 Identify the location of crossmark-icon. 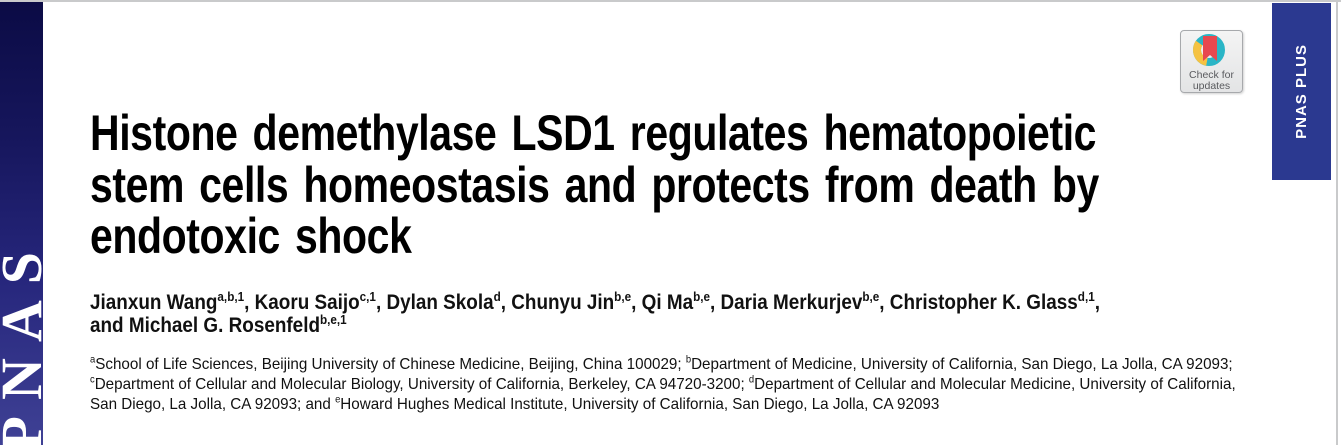
(1209, 50).